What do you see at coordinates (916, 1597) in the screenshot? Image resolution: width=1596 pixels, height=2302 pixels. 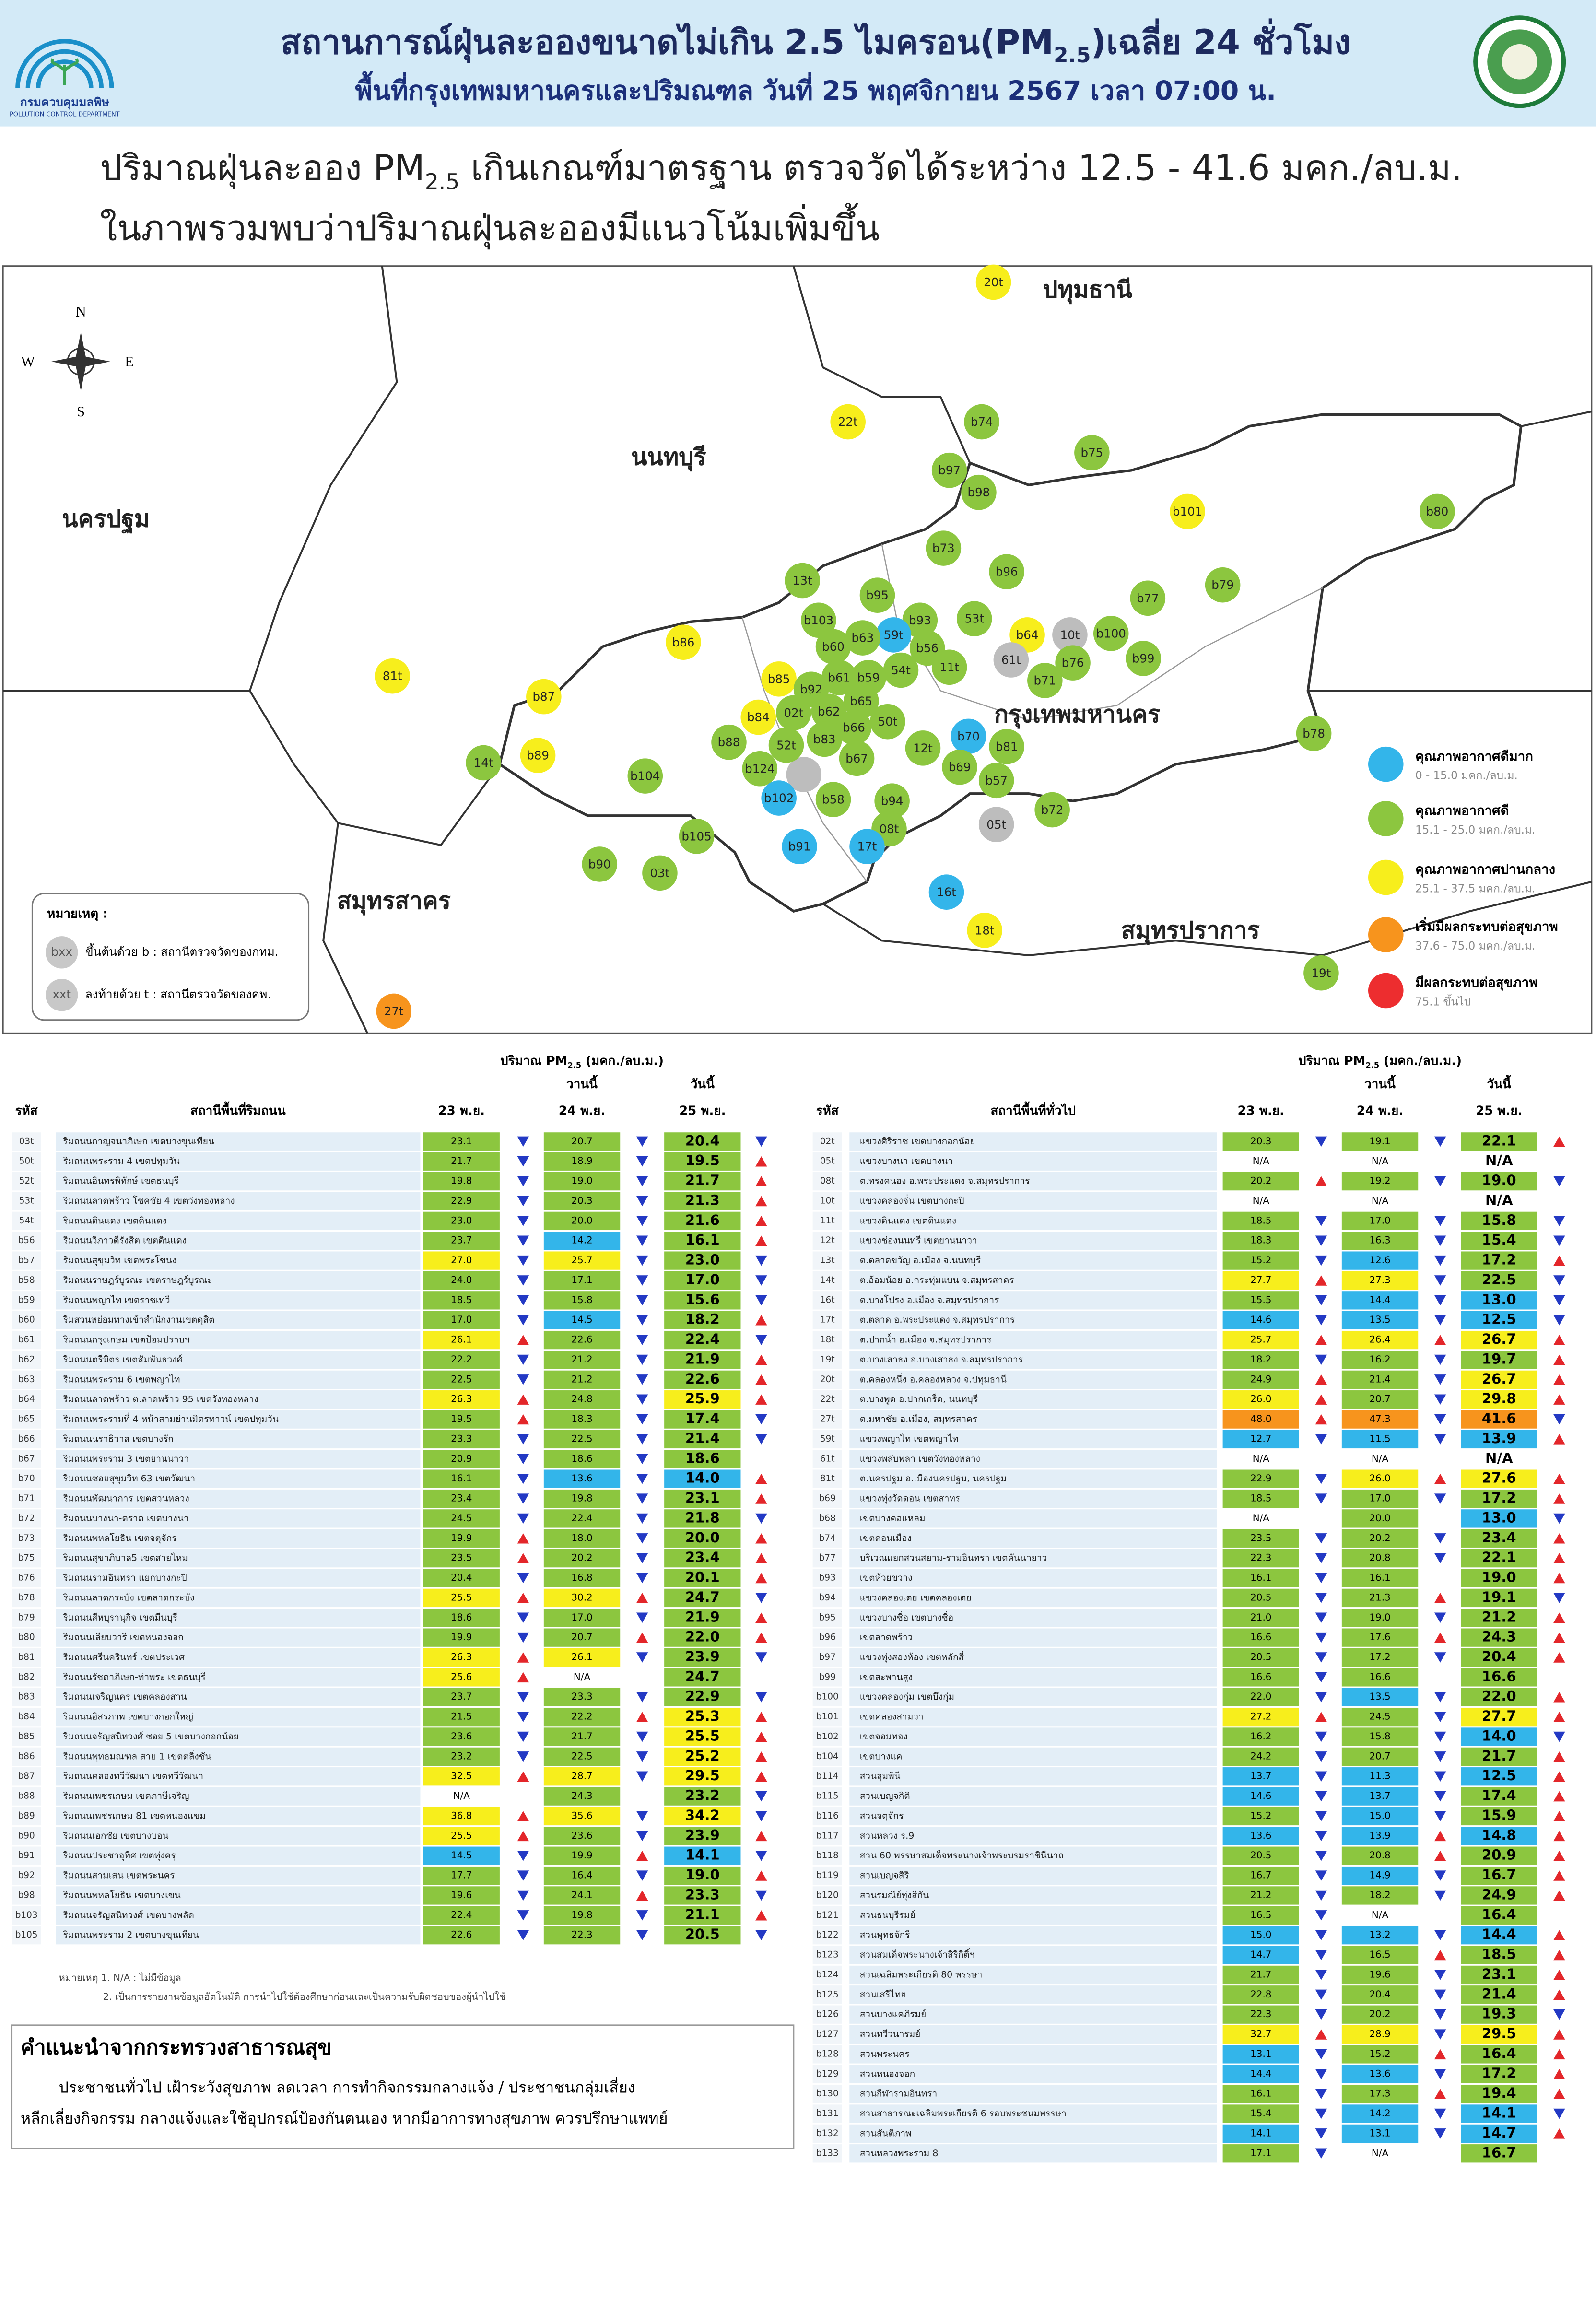 I see `station-name: แขวงคลองเตย เขตคลองเตย` at bounding box center [916, 1597].